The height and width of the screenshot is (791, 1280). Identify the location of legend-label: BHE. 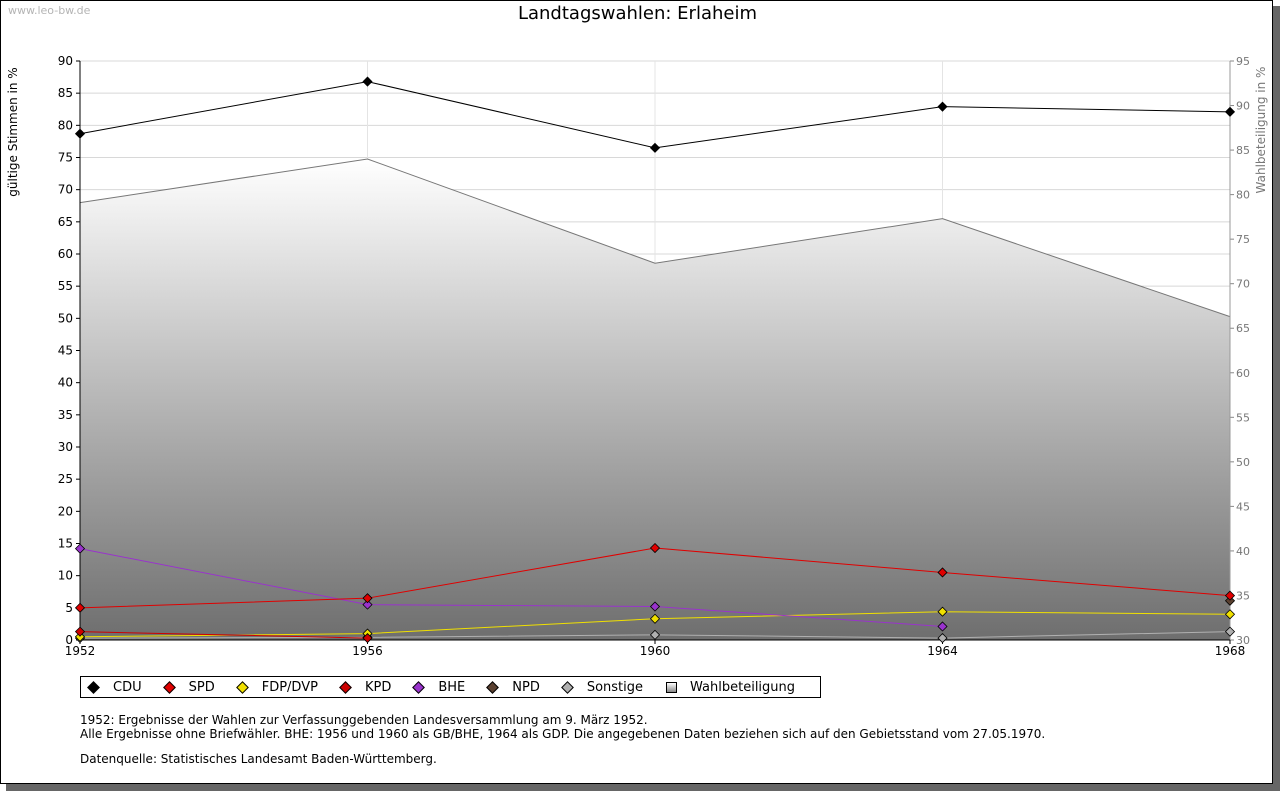
(452, 687).